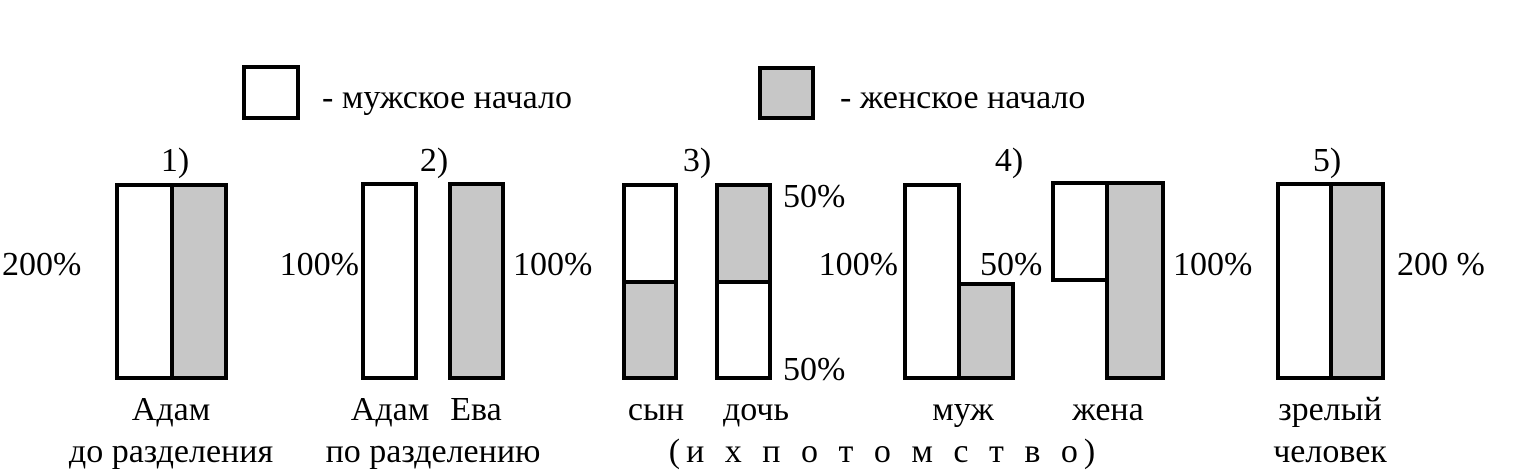  Describe the element at coordinates (171, 451) in the screenshot. I see `caption-before-division: до разделения` at that location.